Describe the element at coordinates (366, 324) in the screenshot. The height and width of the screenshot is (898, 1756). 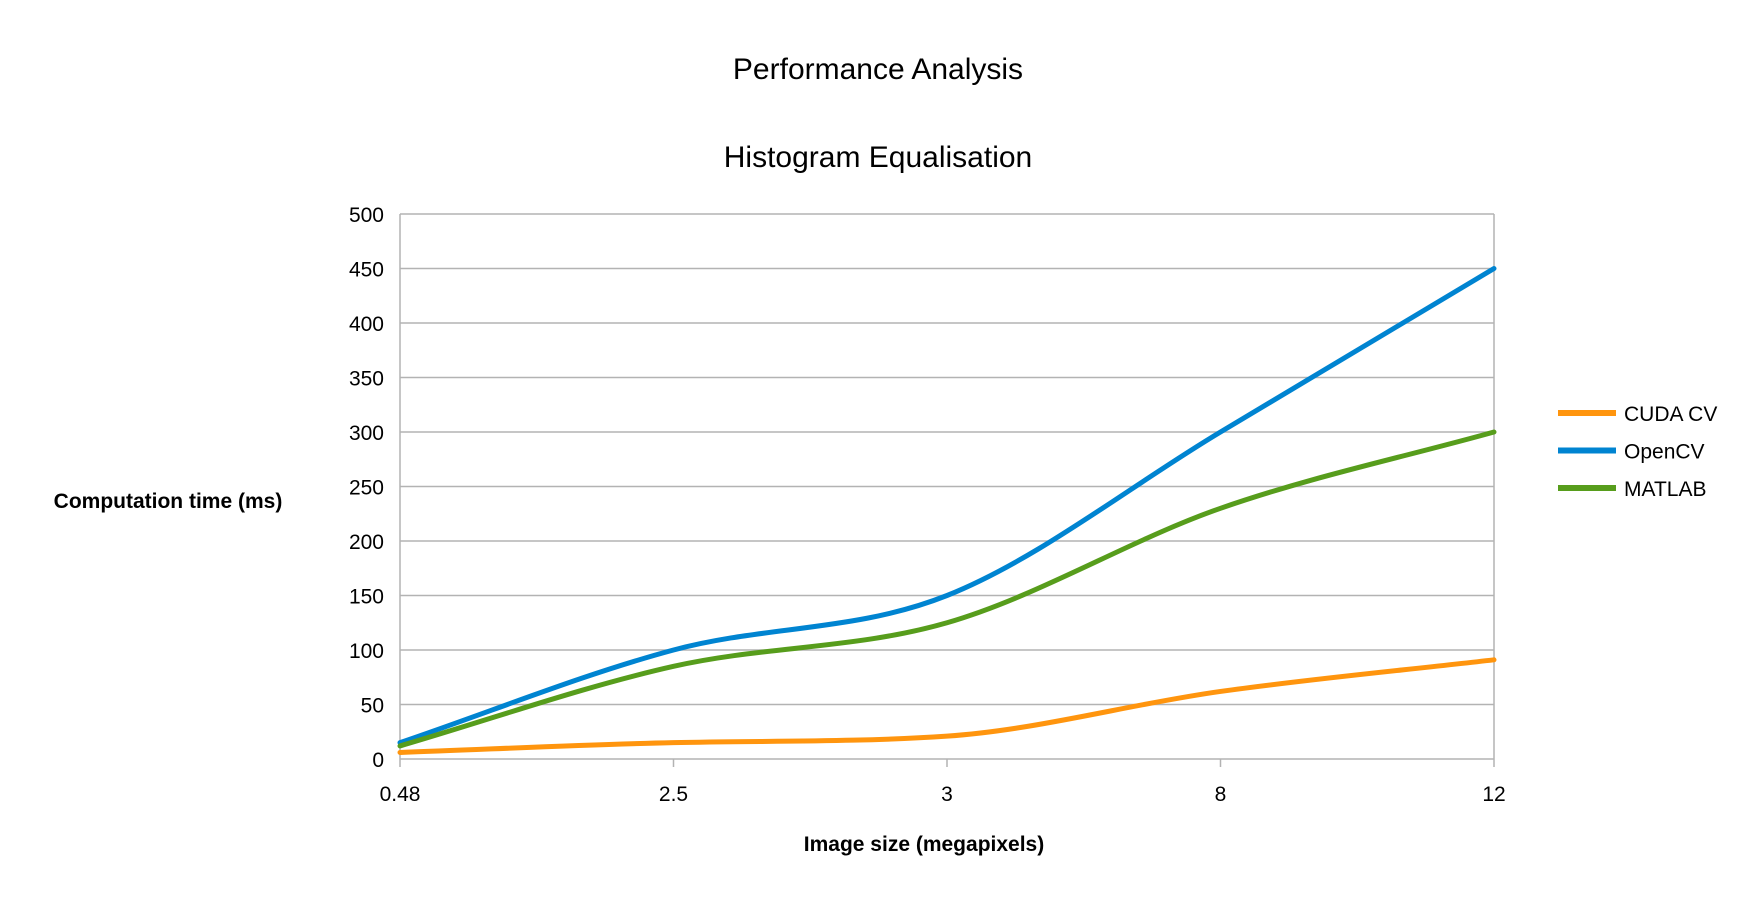
I see `y-tick-label: 400` at that location.